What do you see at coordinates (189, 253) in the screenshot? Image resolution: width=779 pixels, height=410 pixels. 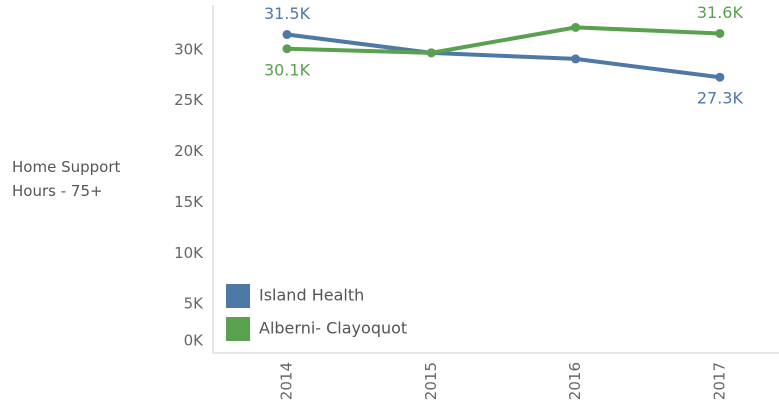 I see `y-tick-label: 10K` at bounding box center [189, 253].